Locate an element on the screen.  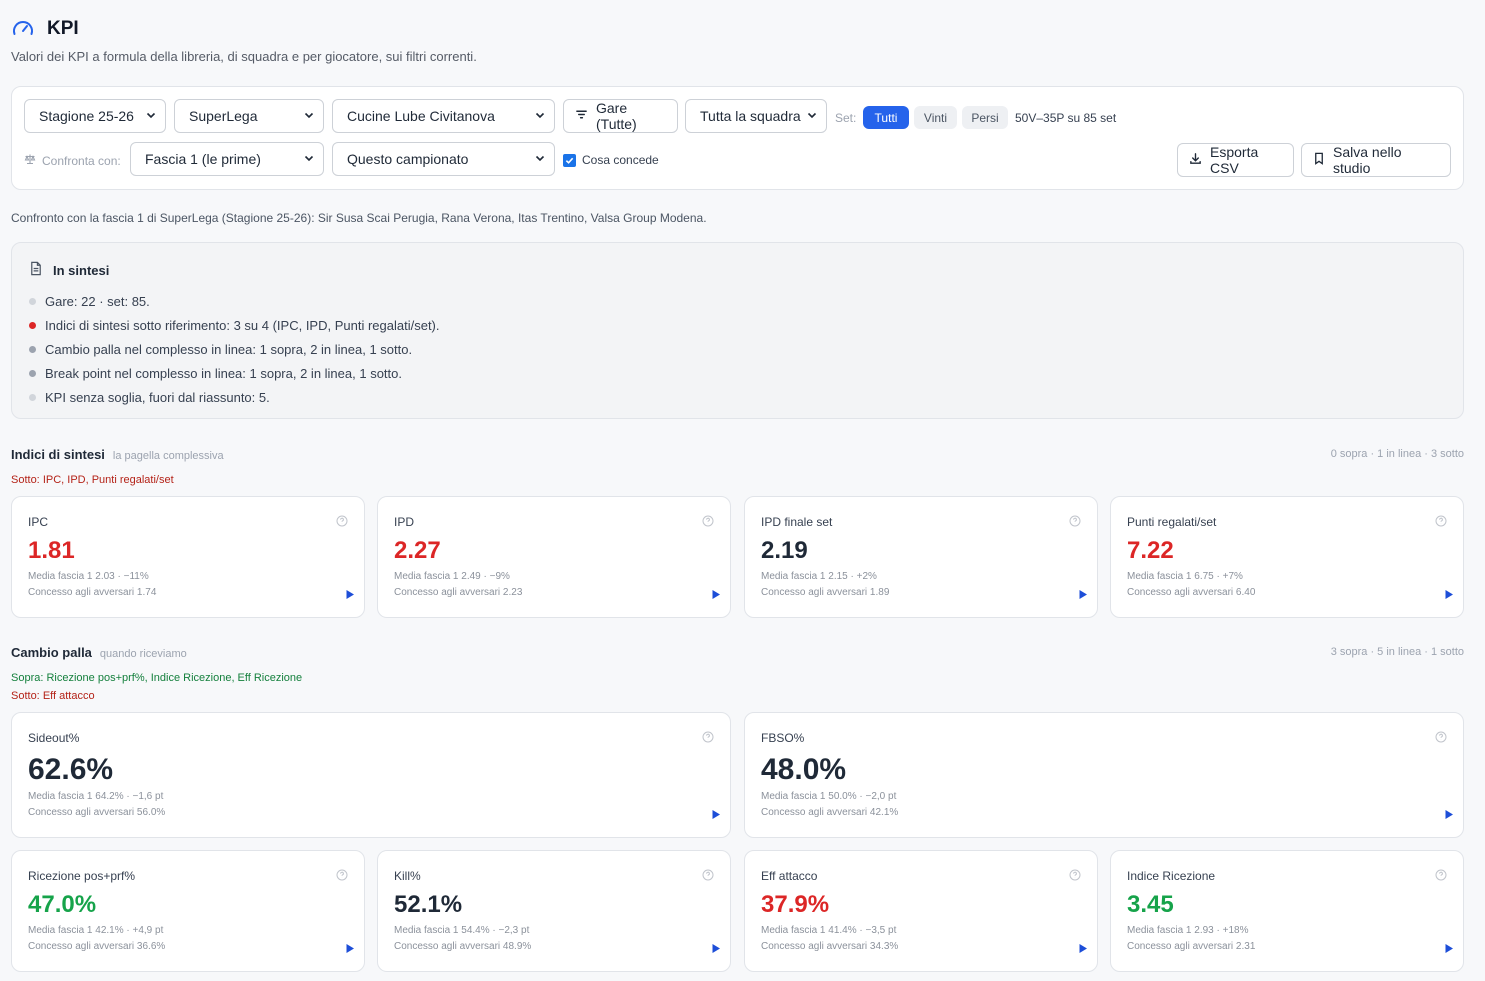
set-label: Set: is located at coordinates (846, 118).